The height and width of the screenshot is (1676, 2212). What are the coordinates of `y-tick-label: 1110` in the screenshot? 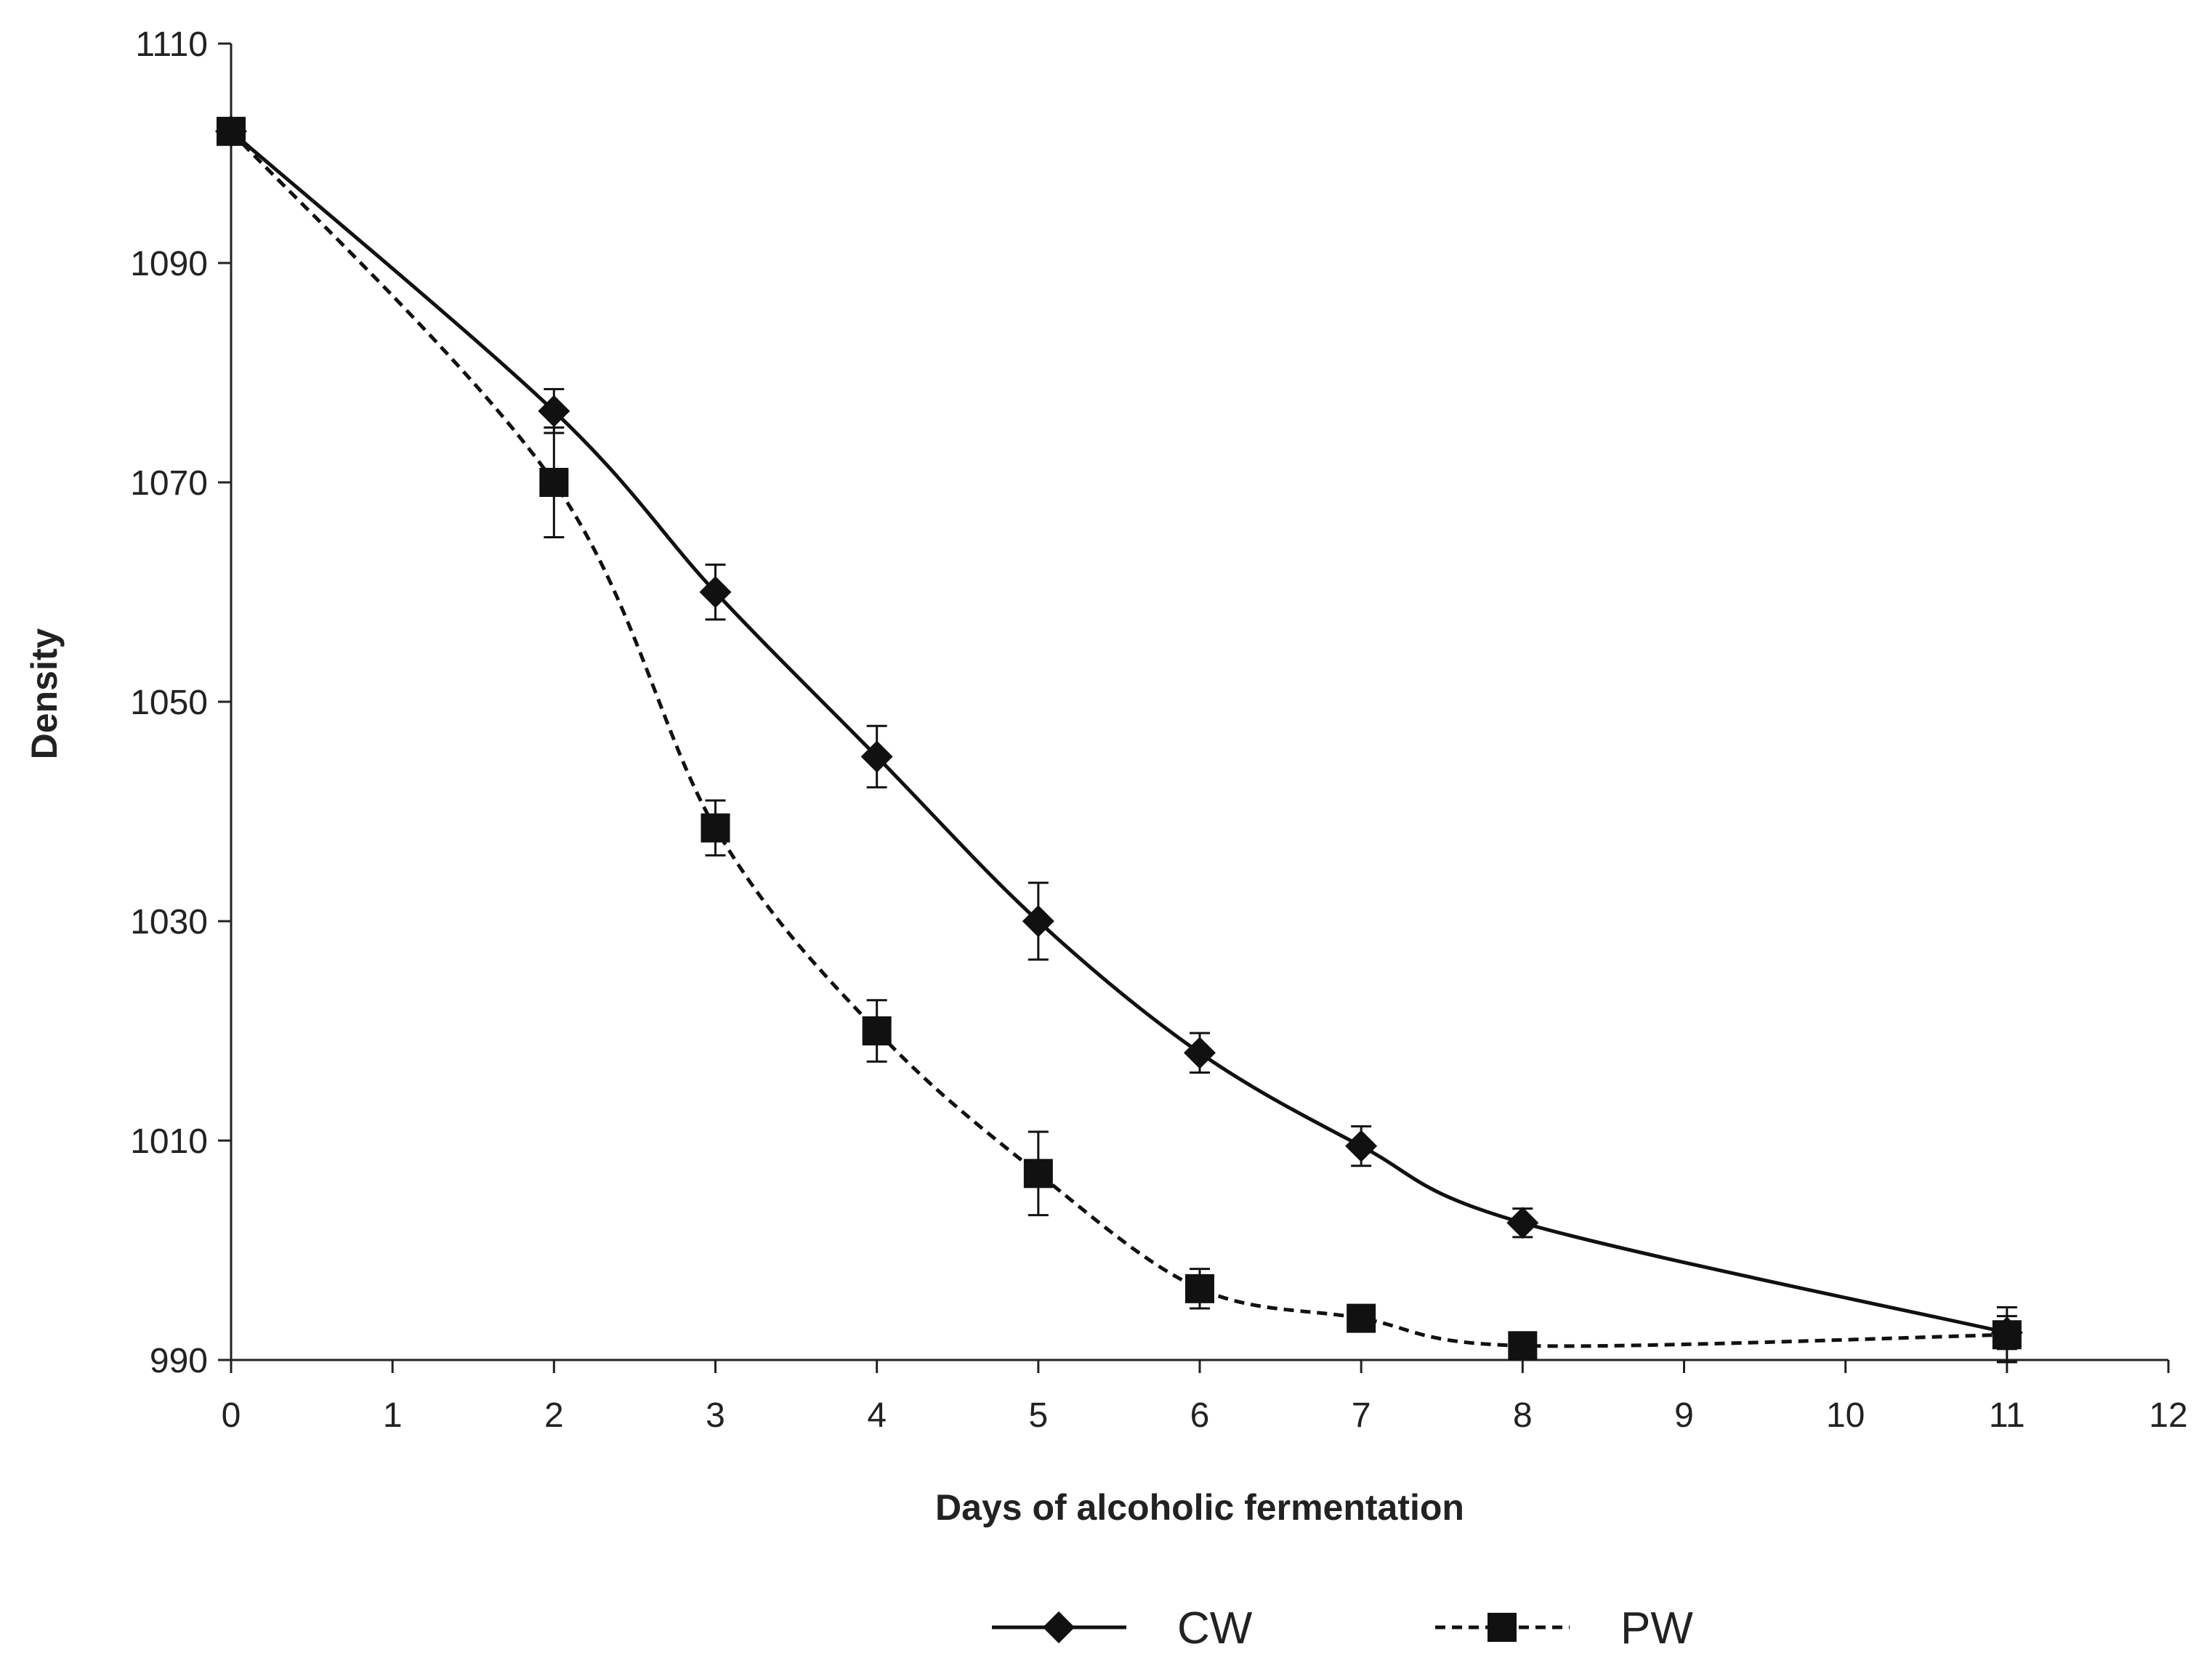 It's located at (171, 44).